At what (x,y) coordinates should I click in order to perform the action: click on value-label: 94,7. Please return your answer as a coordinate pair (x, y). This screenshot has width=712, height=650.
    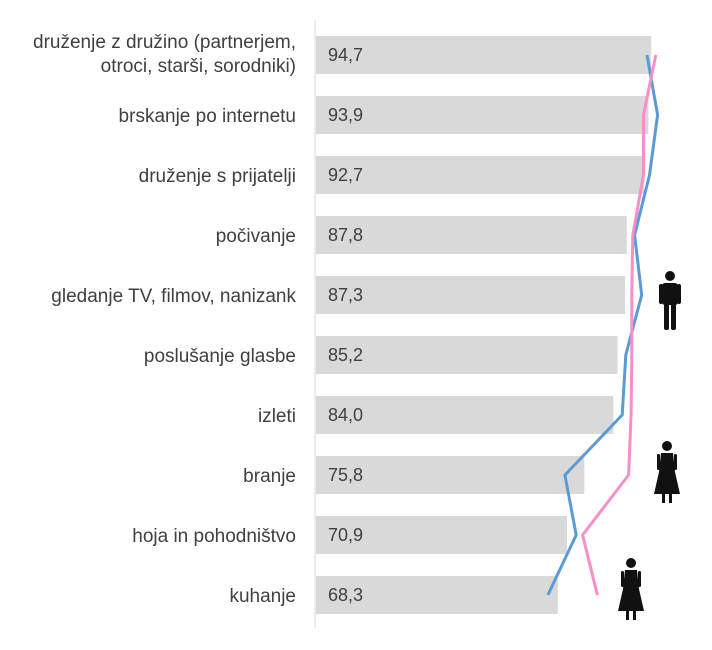
    Looking at the image, I should click on (345, 55).